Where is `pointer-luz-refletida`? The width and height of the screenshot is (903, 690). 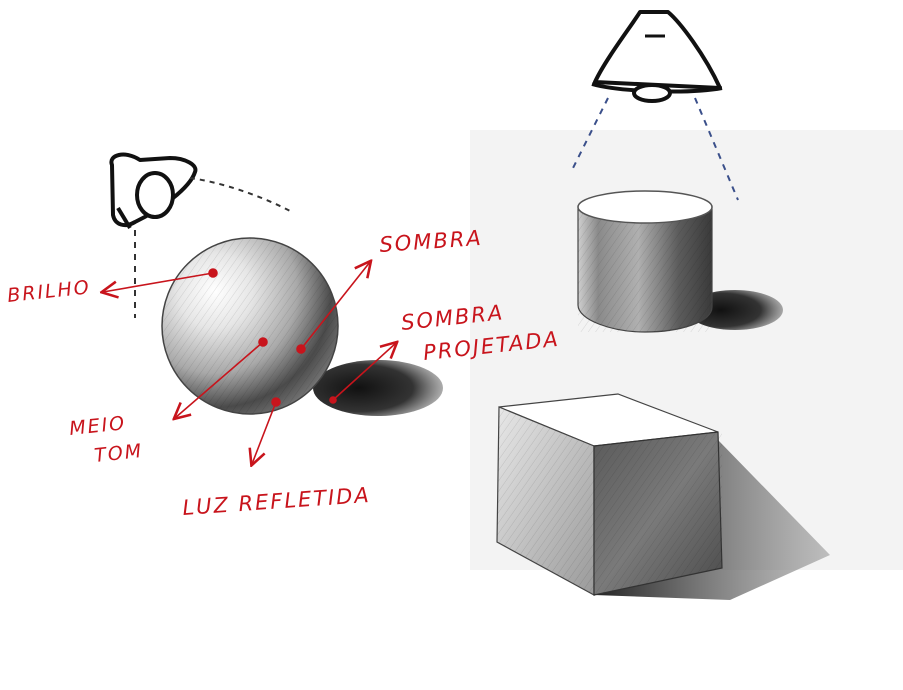
pointer-luz-refletida is located at coordinates (264, 432).